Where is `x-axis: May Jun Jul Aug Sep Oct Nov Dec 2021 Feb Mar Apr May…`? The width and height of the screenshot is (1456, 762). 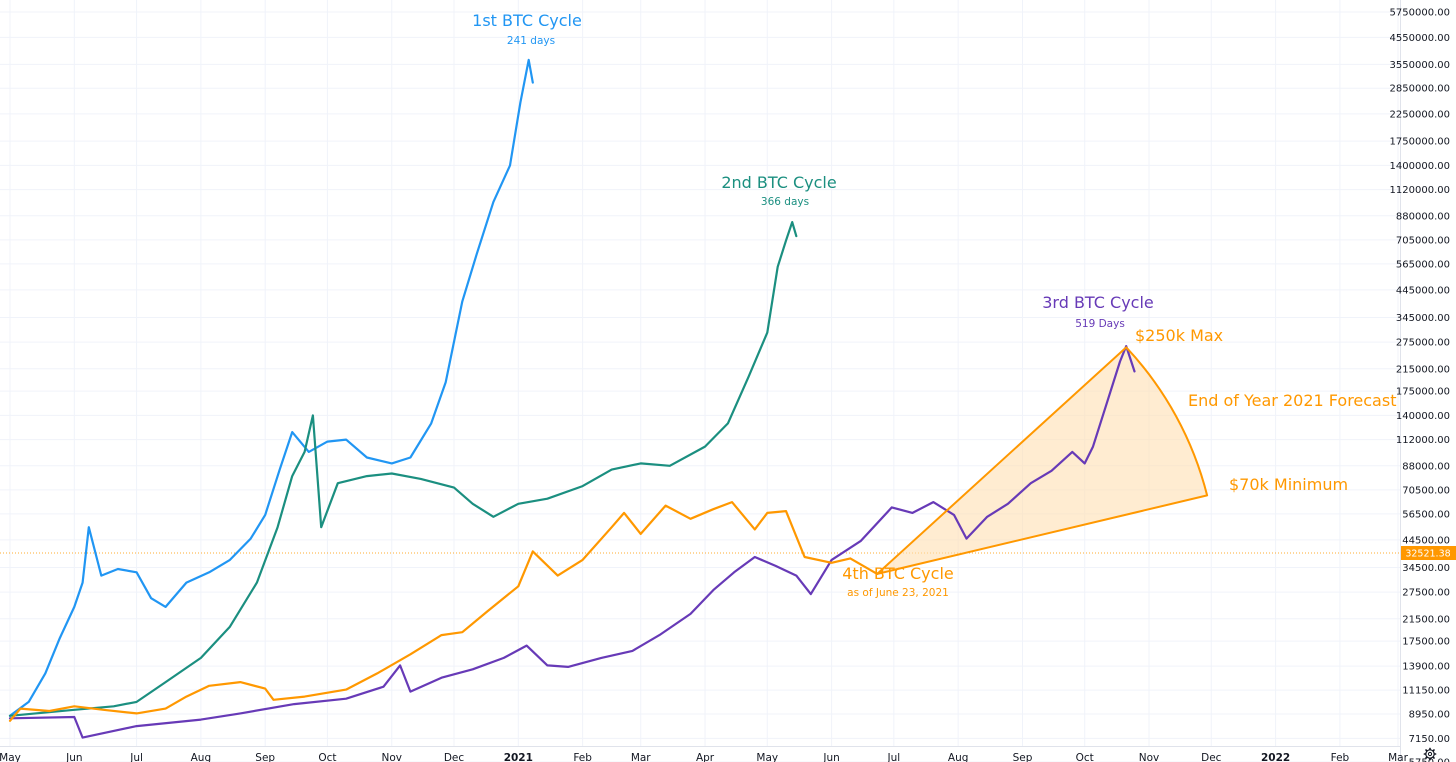 x-axis: May Jun Jul Aug Sep Oct Nov Dec 2021 Feb Mar Apr May… is located at coordinates (704, 757).